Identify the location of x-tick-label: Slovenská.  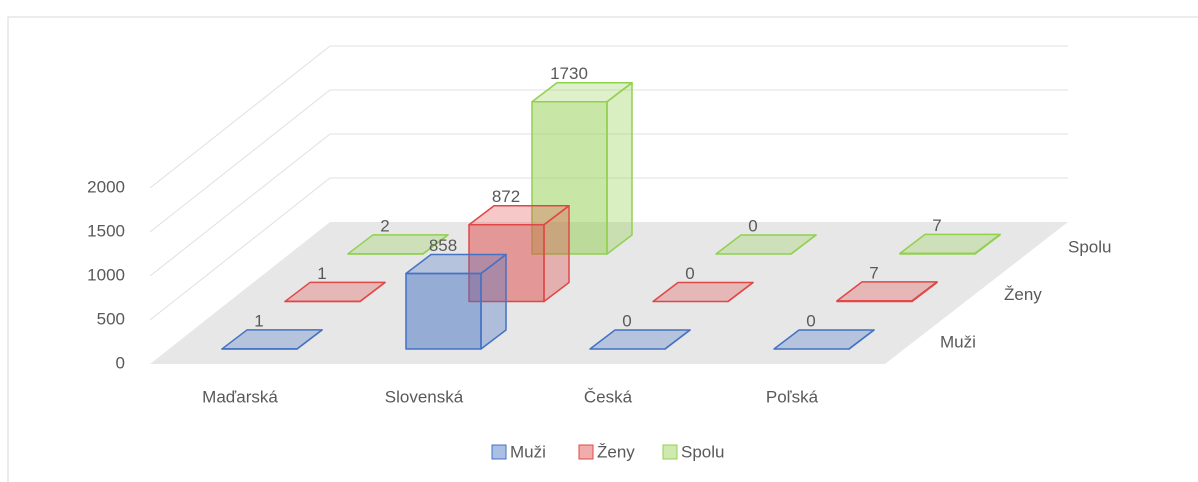
(424, 396).